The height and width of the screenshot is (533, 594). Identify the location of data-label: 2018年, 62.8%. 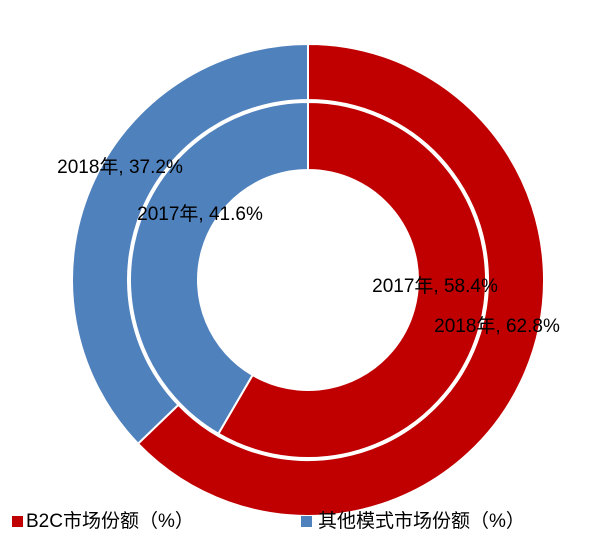
(497, 326).